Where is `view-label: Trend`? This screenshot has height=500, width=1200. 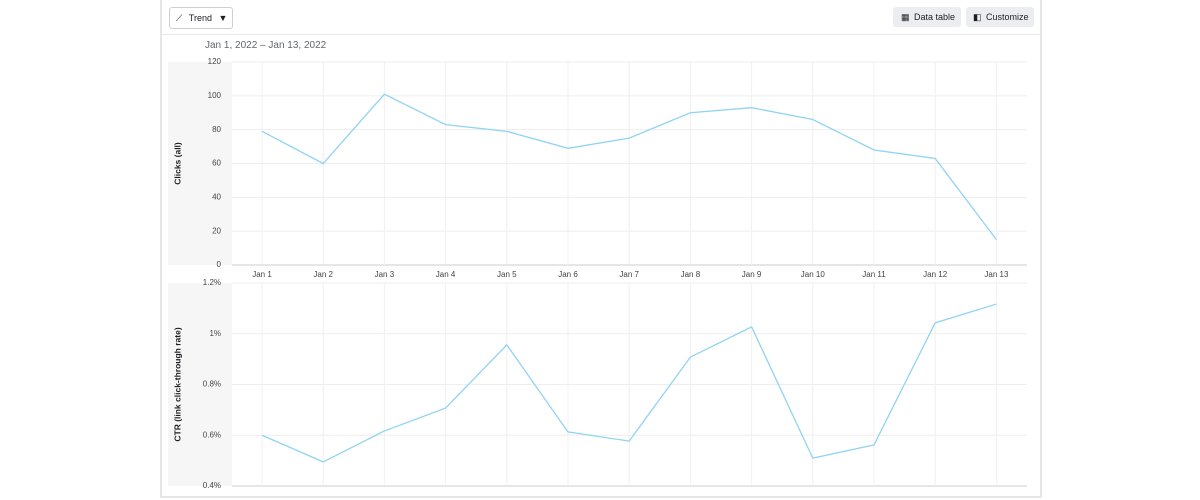
view-label: Trend is located at coordinates (200, 18).